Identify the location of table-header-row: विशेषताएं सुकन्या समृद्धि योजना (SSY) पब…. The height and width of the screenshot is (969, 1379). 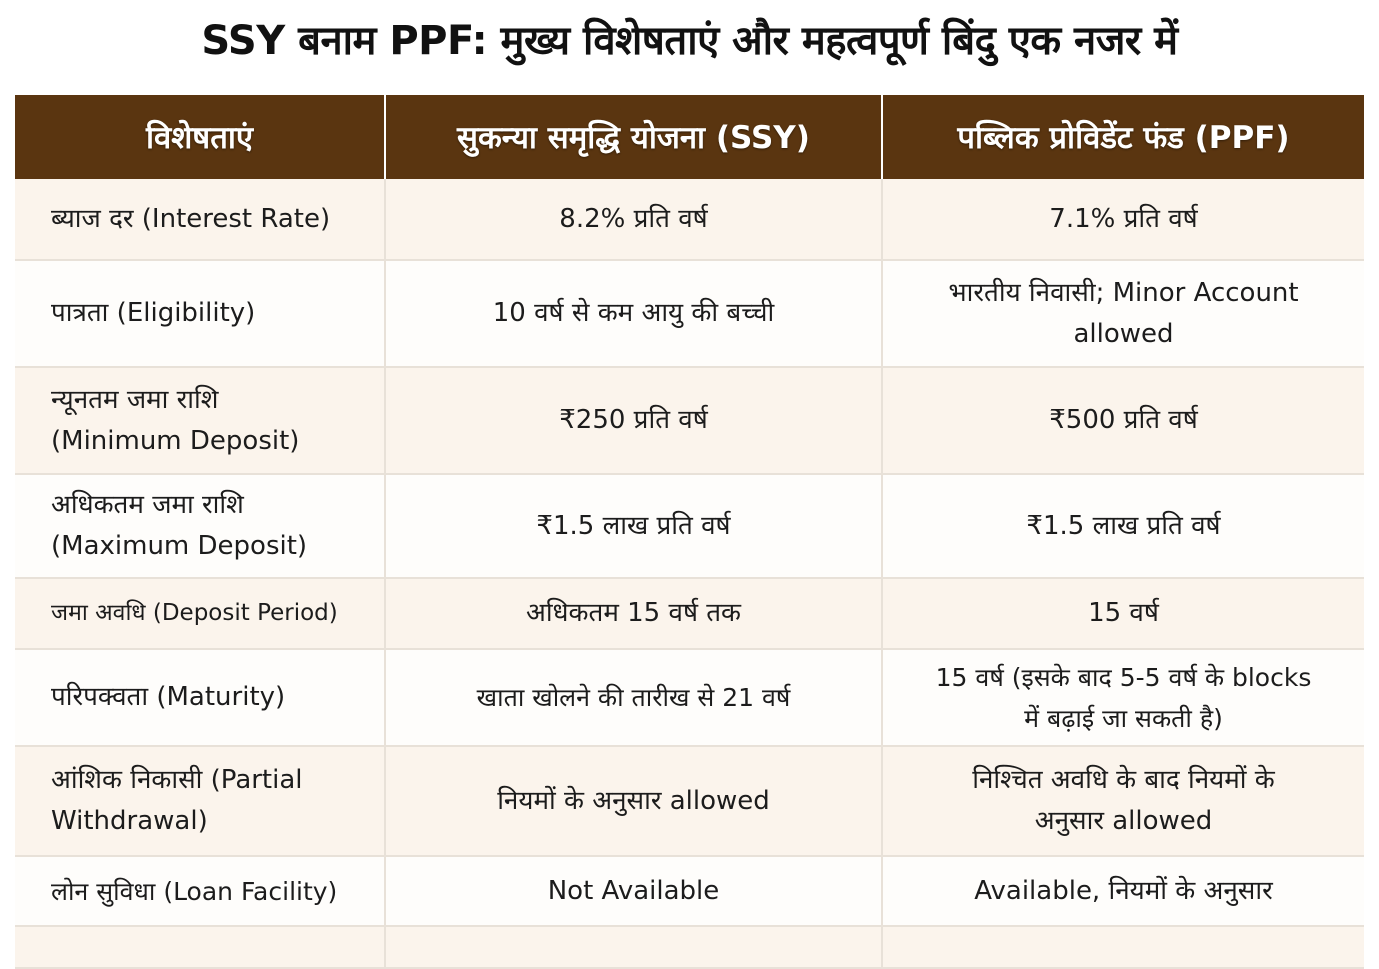
(689, 137).